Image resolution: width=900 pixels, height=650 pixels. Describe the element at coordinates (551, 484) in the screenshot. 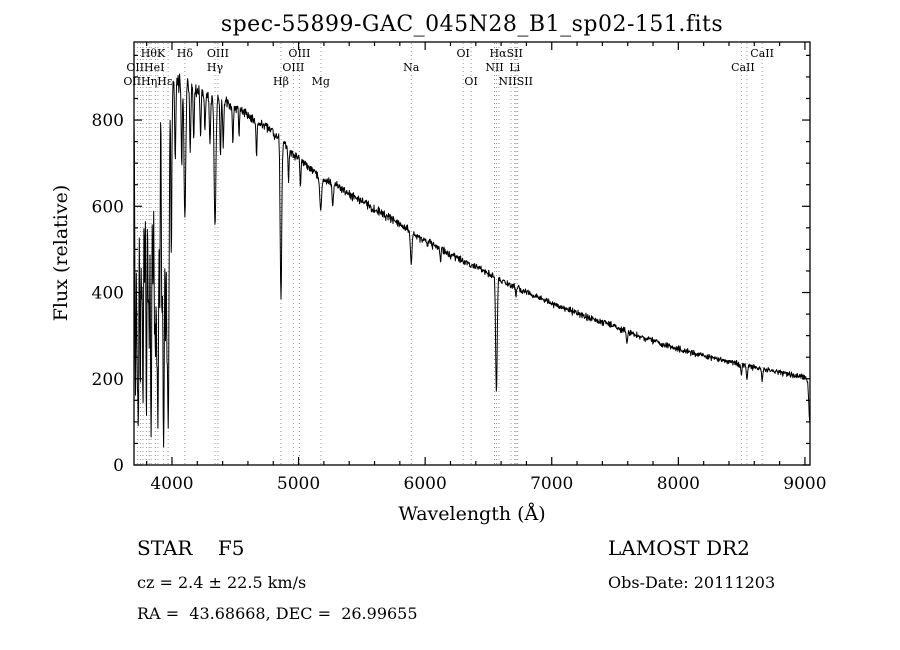

I see `x-tick-label: 7000` at that location.